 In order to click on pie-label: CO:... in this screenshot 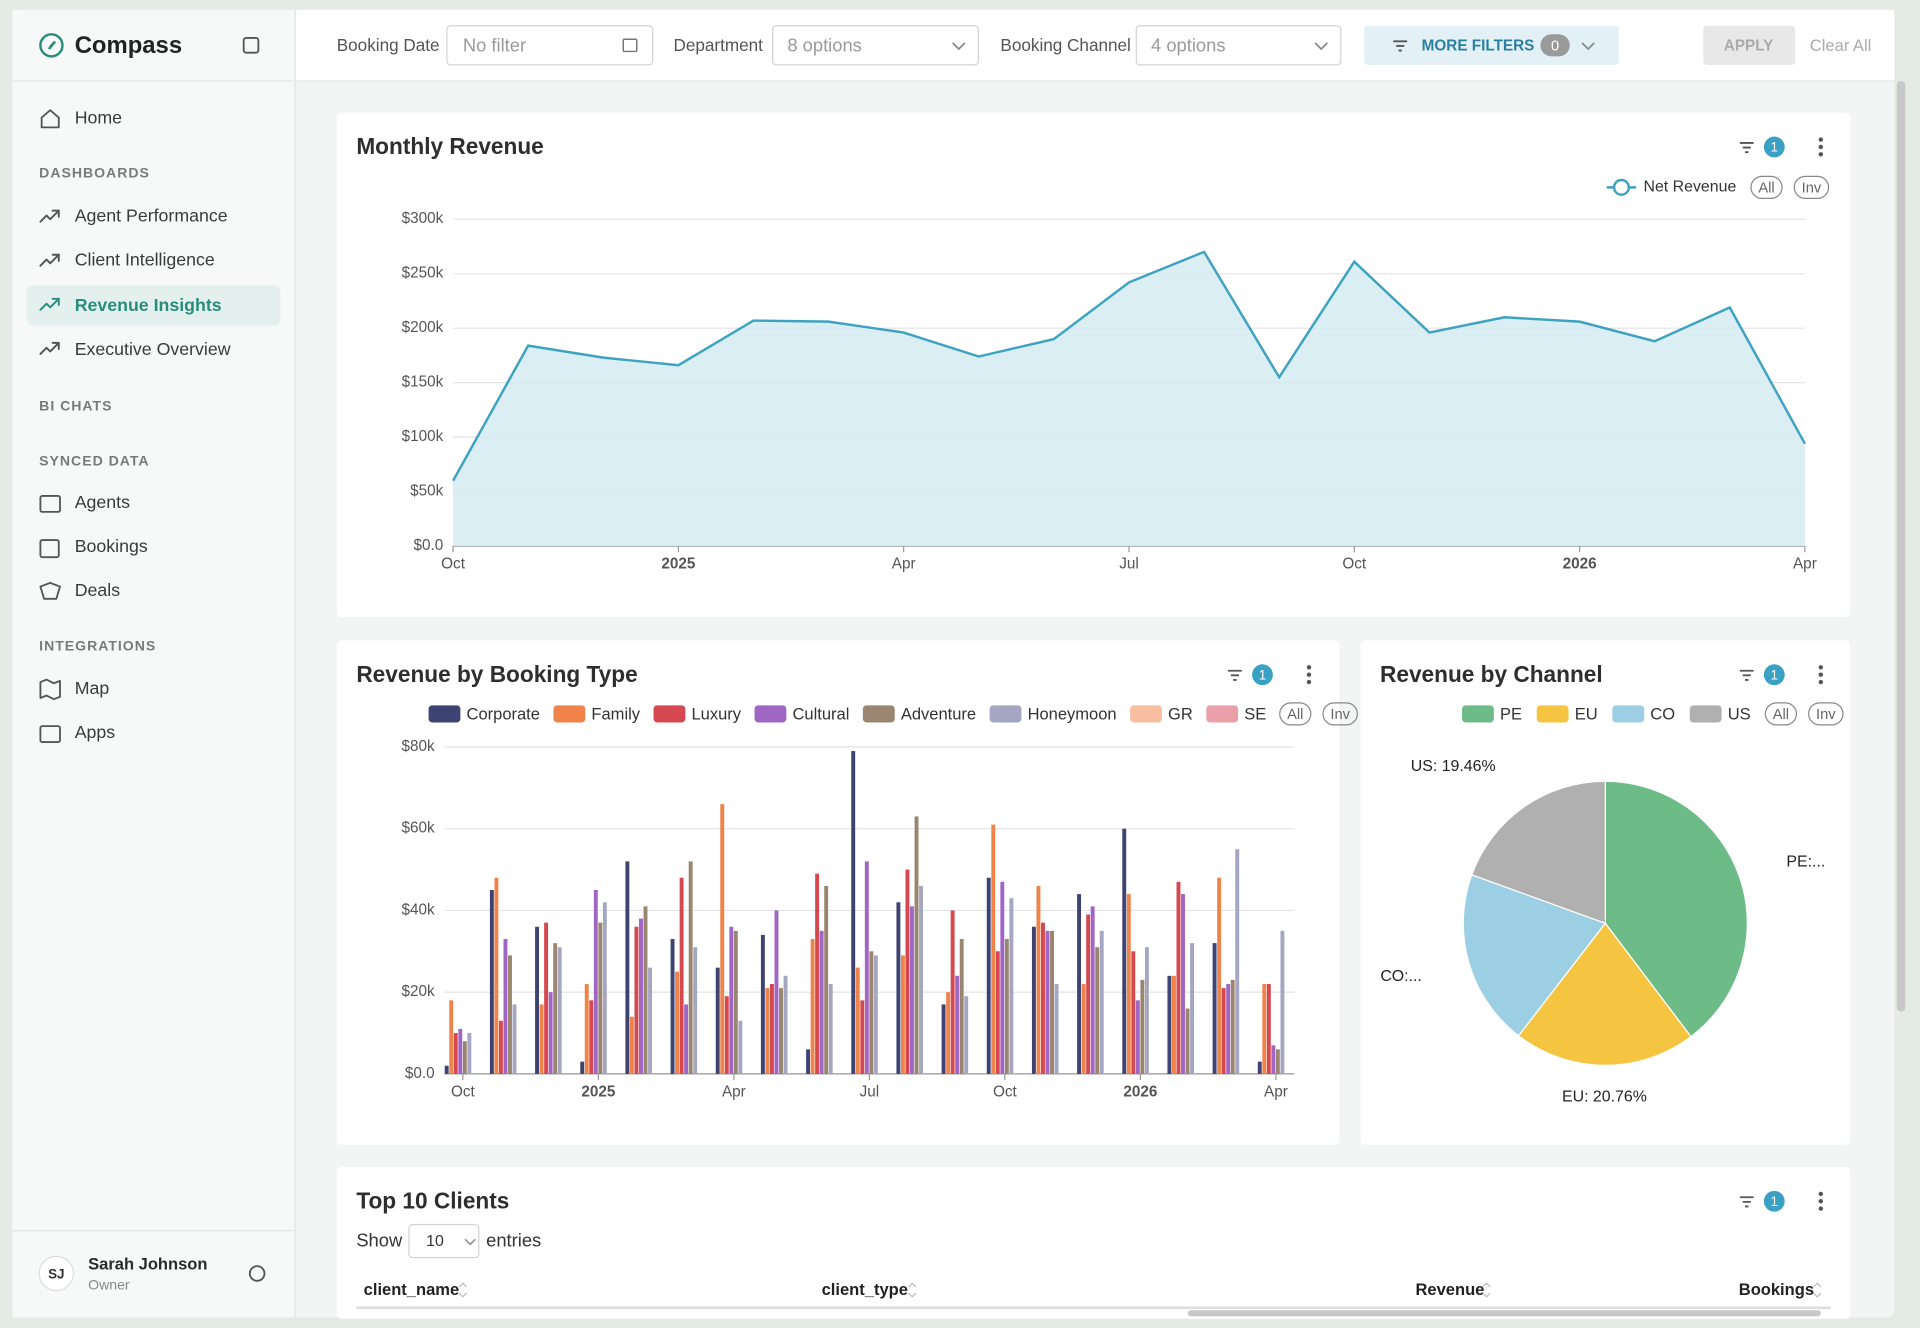, I will do `click(1401, 976)`.